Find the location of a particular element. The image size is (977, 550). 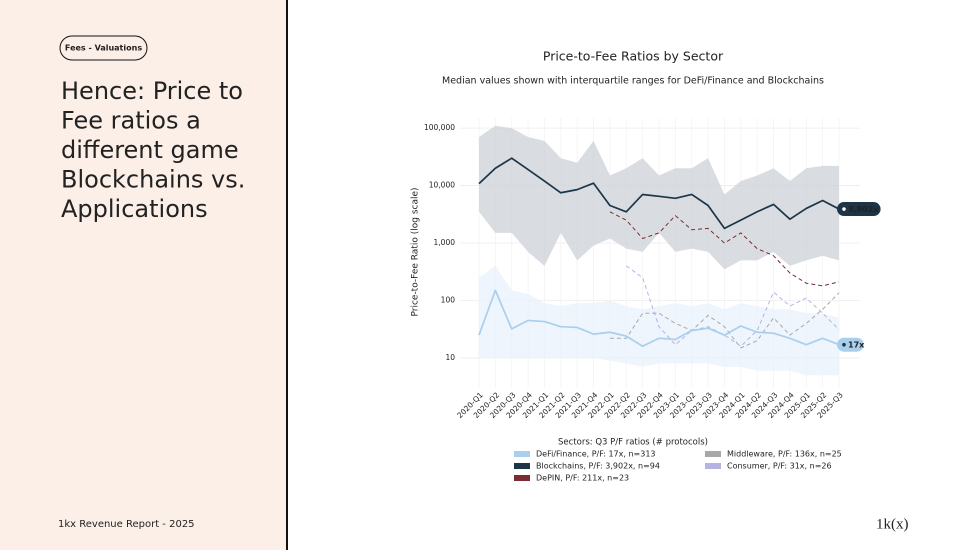

y-tick-label: 100 is located at coordinates (448, 299).